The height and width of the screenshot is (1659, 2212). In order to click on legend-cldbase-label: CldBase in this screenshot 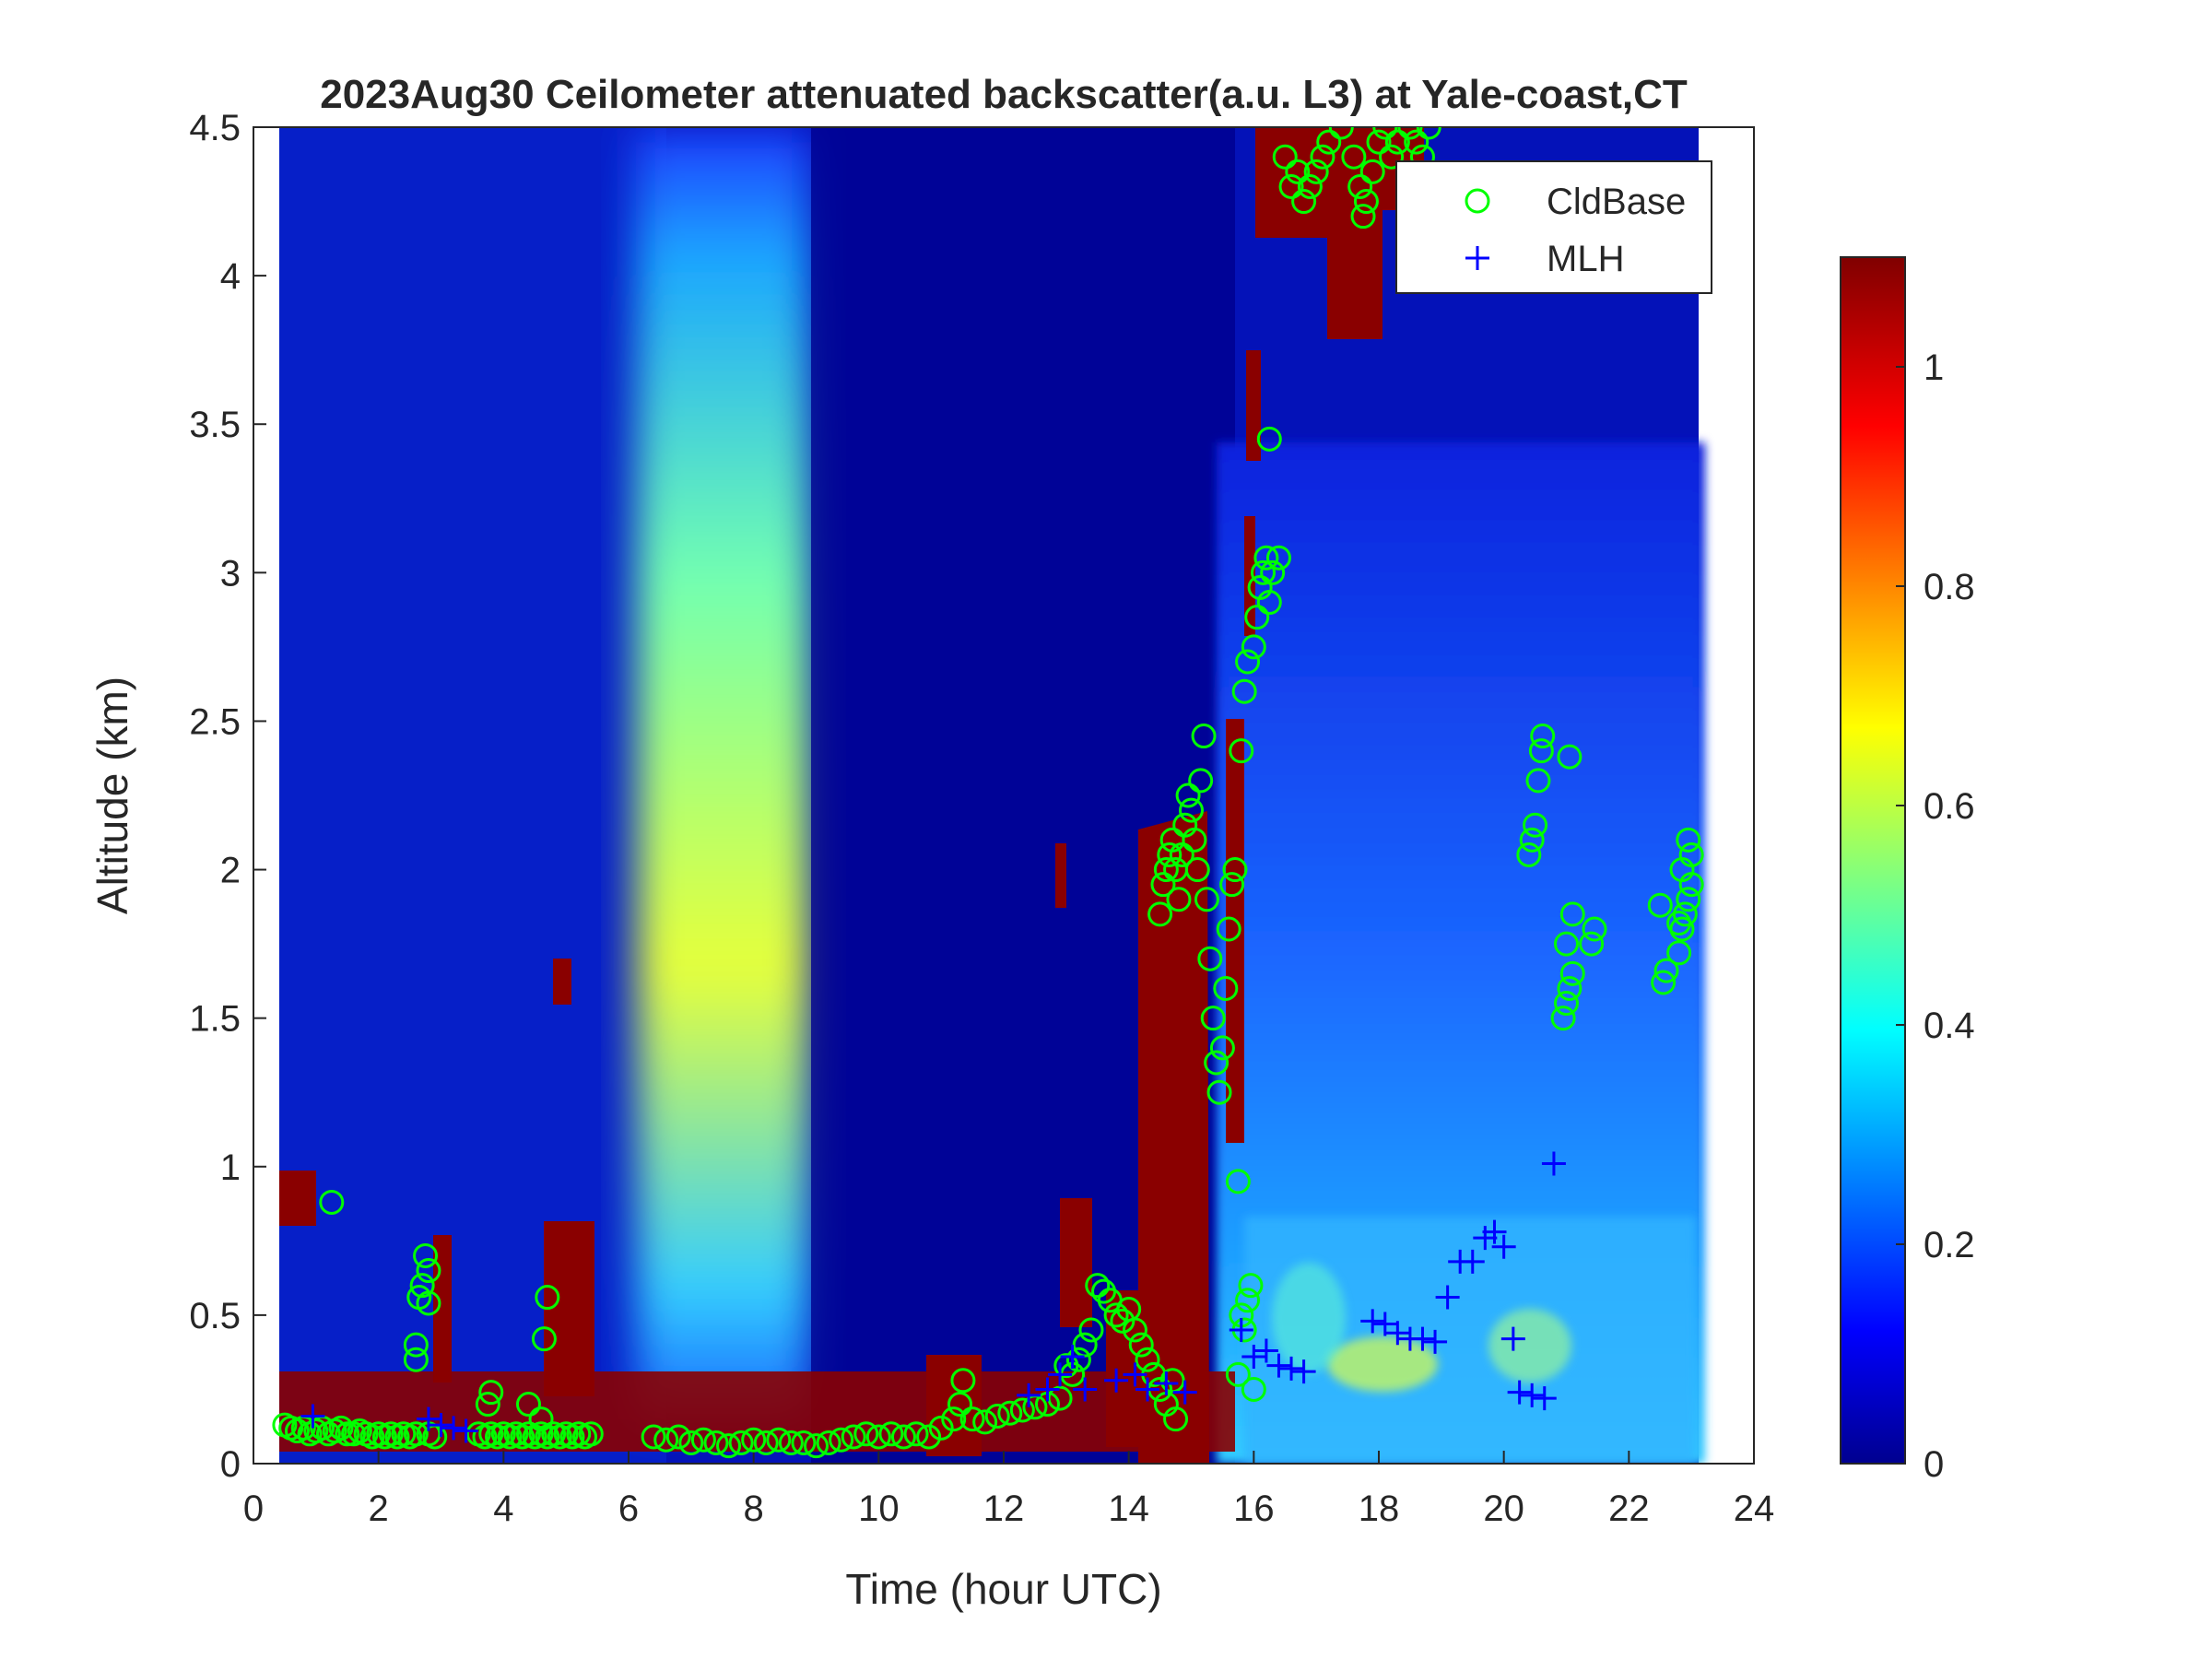, I will do `click(1616, 202)`.